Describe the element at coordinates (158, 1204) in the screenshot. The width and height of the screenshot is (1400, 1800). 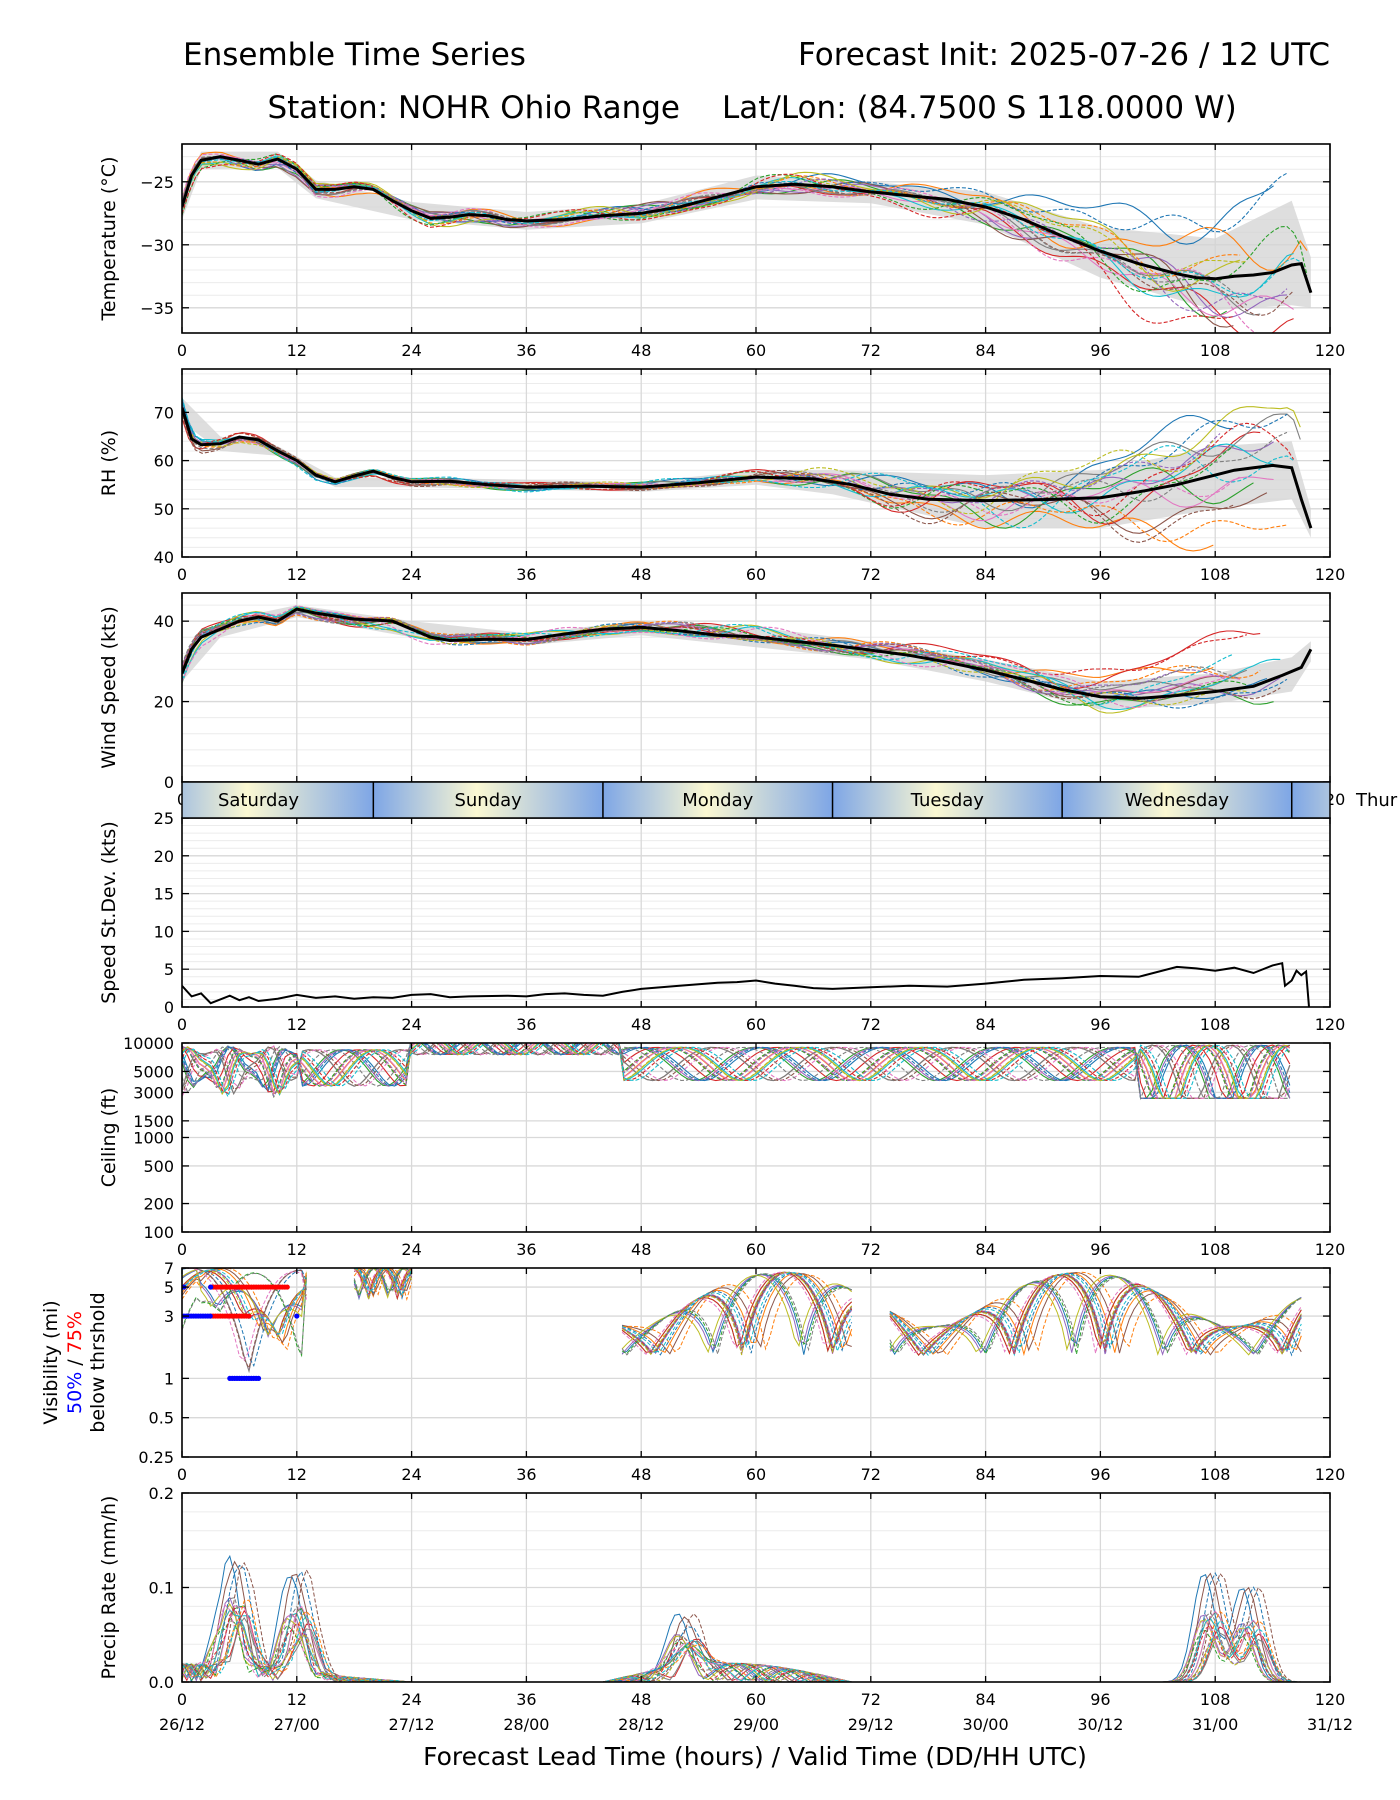
I see `y-tick-label: 200` at that location.